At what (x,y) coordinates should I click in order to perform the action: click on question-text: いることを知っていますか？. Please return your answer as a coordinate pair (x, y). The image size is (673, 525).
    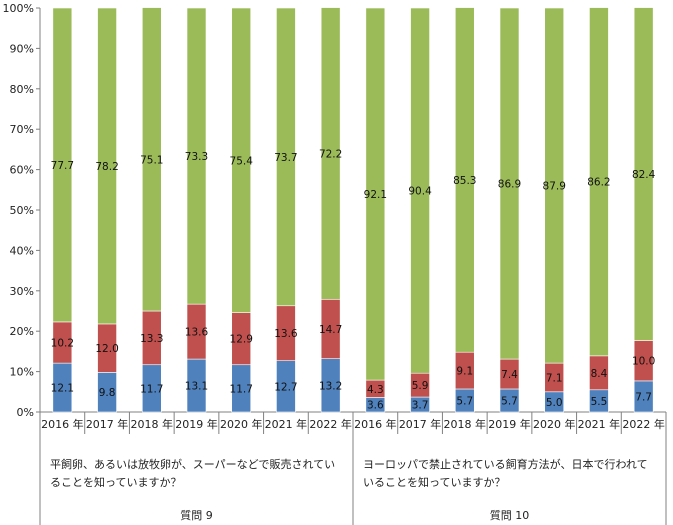
    Looking at the image, I should click on (434, 482).